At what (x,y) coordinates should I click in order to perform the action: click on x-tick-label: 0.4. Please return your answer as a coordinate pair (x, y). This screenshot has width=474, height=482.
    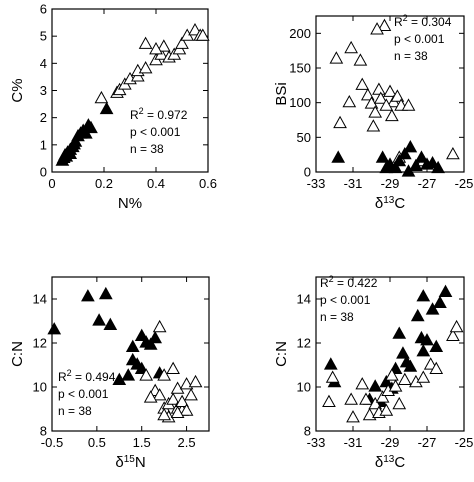
    Looking at the image, I should click on (156, 183).